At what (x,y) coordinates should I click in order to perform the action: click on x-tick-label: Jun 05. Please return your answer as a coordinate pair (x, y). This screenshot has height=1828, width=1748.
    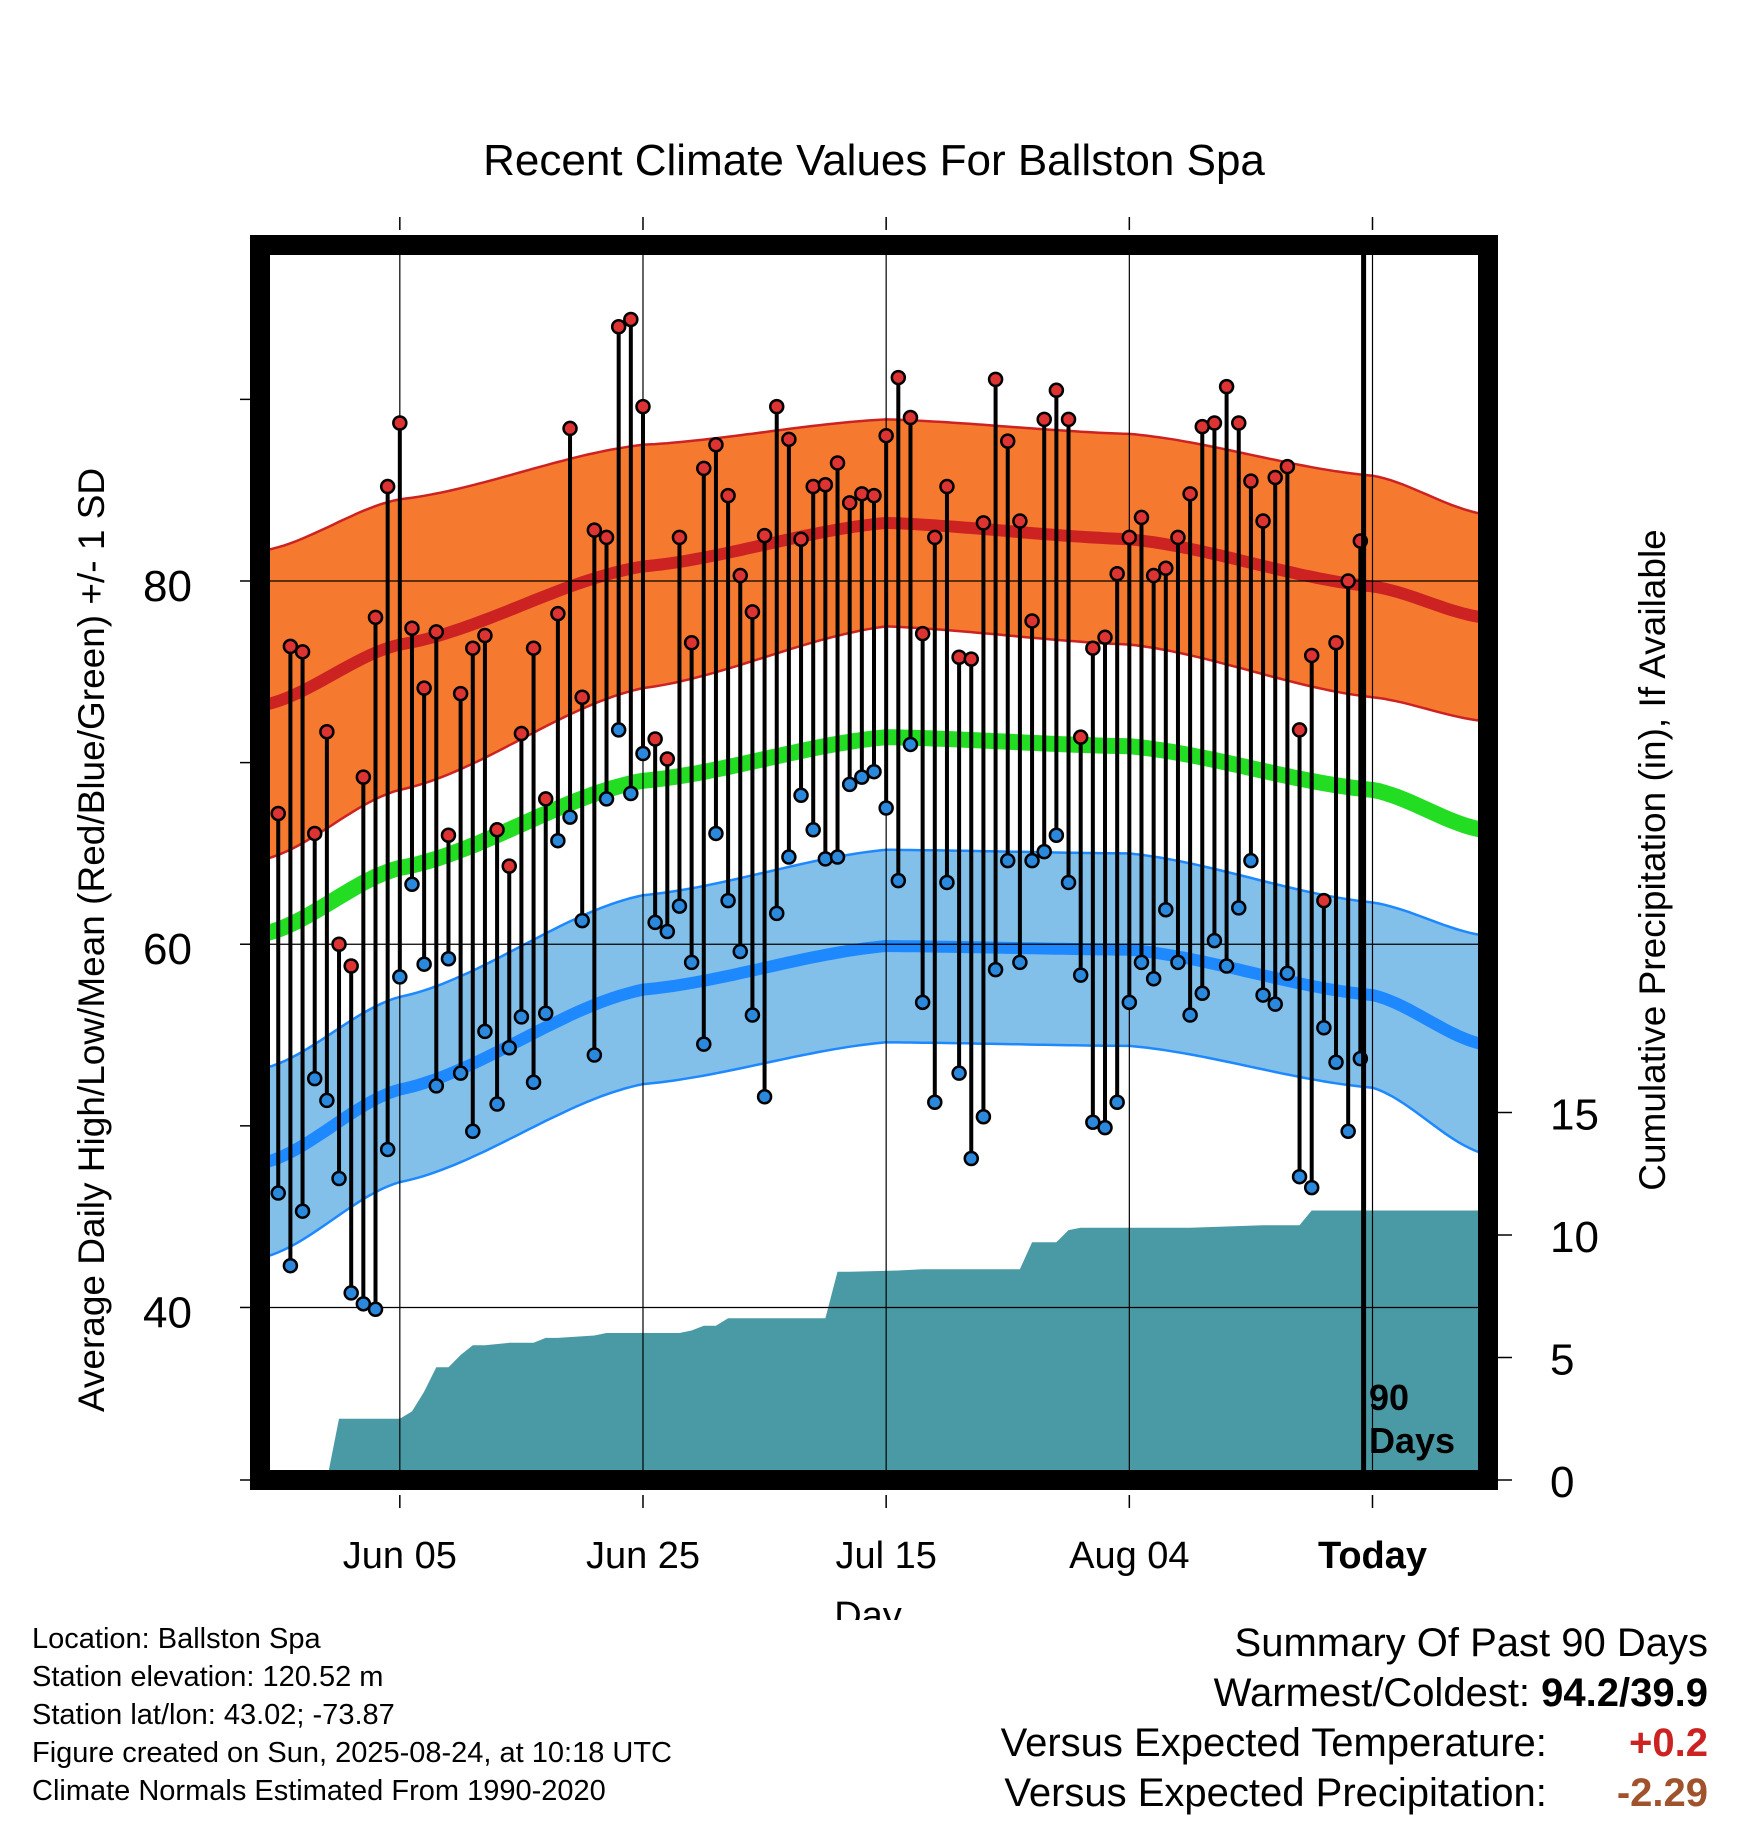
    Looking at the image, I should click on (400, 1556).